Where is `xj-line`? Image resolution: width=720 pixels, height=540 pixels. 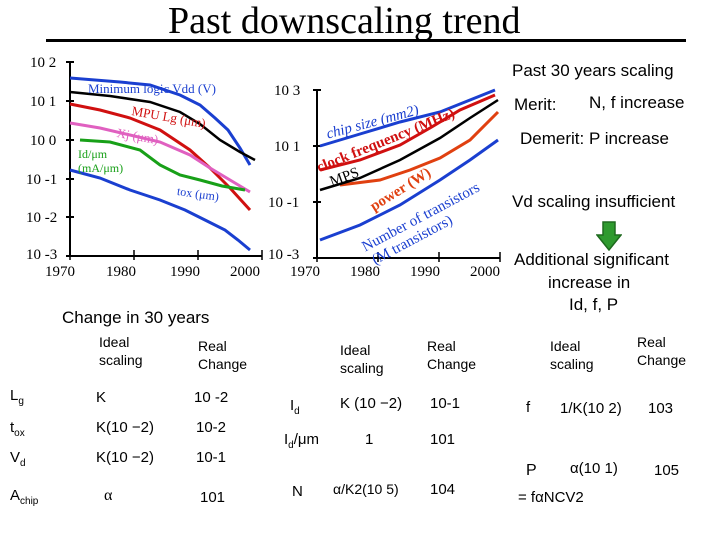
xj-line is located at coordinates (160, 157).